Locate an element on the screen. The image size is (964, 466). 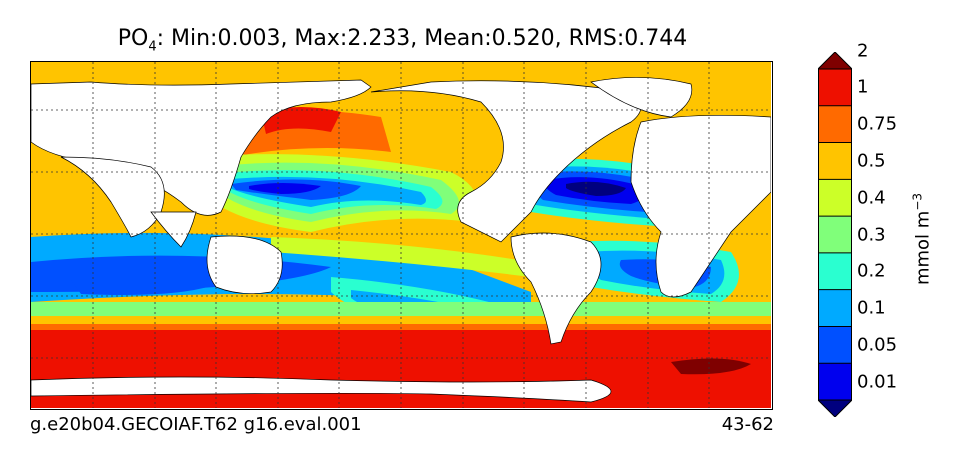
colorbar-tick-label: 0.05 is located at coordinates (877, 345).